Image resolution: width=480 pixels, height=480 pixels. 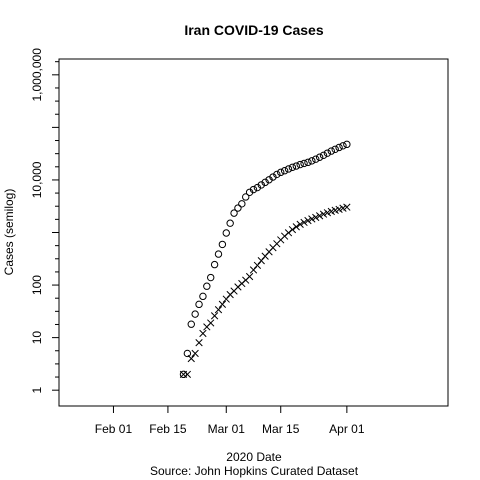 I want to click on y-axis: 1 10 100 10,000 1,000,000, so click(x=44, y=221).